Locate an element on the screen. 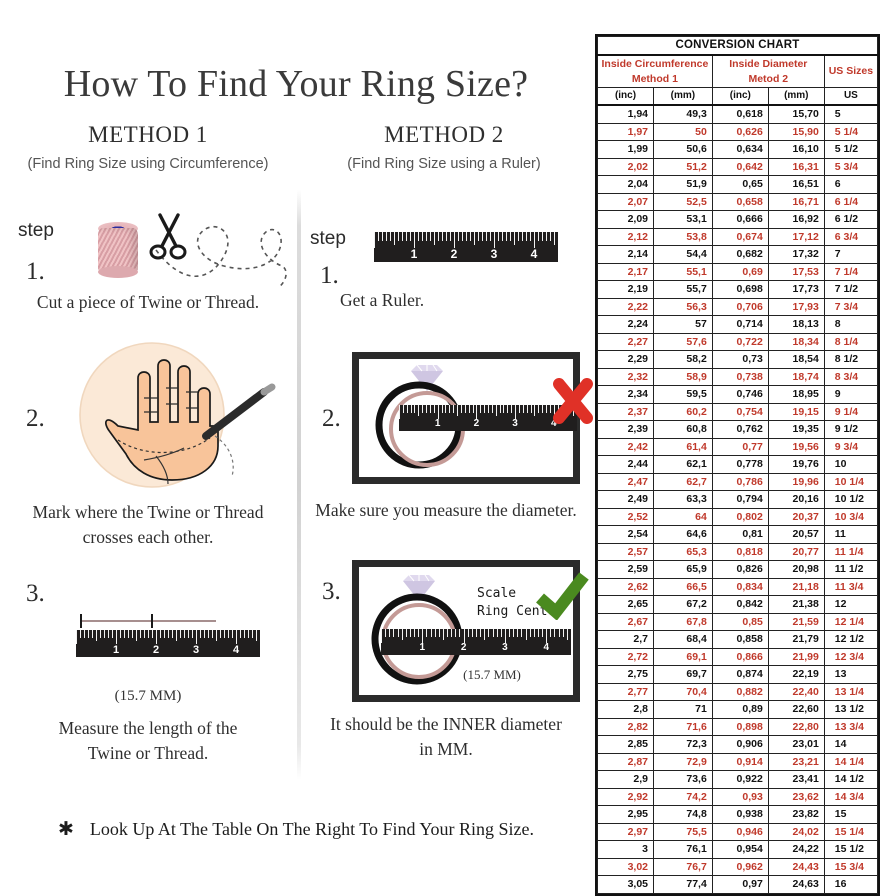 This screenshot has width=886, height=896. table-cell: 0,946 is located at coordinates (740, 831).